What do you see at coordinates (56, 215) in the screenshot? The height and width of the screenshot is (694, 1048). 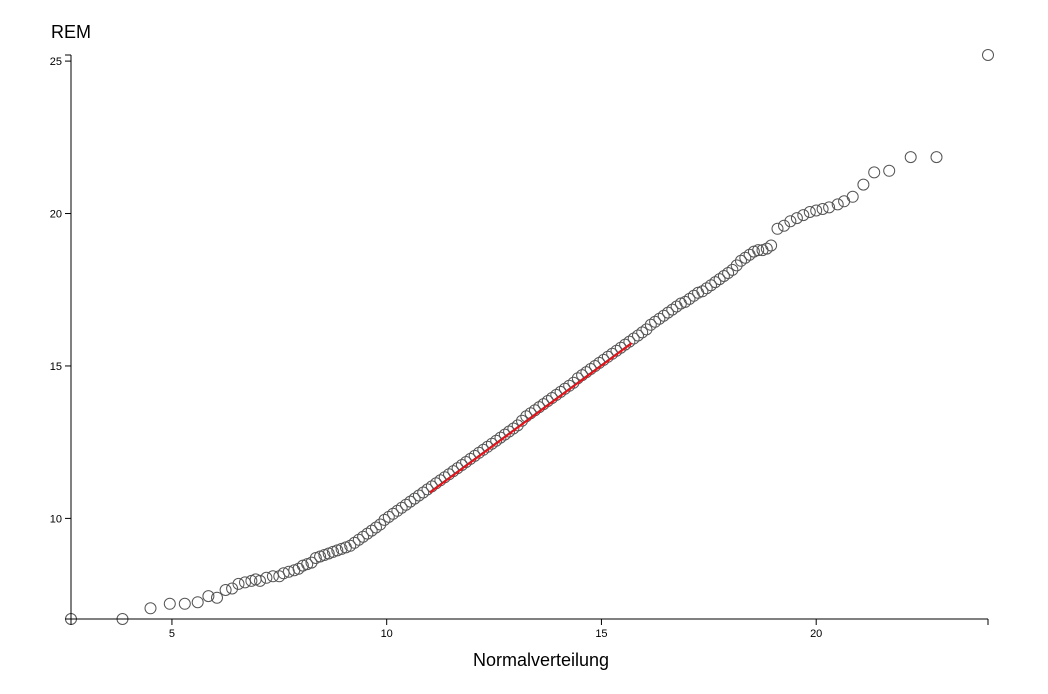 I see `y-tick-label: 20` at bounding box center [56, 215].